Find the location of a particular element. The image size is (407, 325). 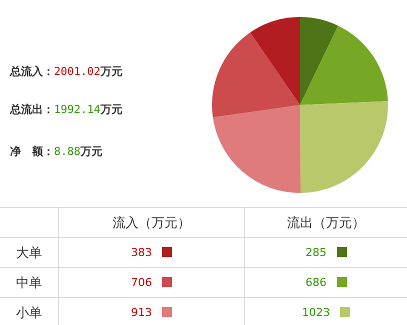

text: 总流出：1992.14万元 is located at coordinates (66, 109).